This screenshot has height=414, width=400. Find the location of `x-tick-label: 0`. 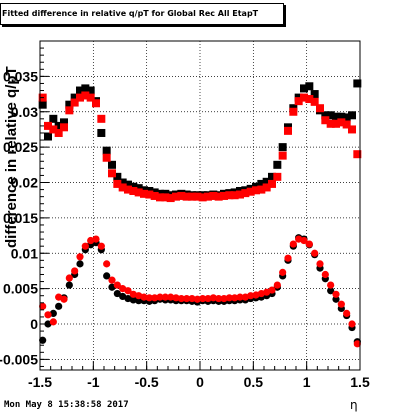

x-tick-label: 0 is located at coordinates (200, 382).